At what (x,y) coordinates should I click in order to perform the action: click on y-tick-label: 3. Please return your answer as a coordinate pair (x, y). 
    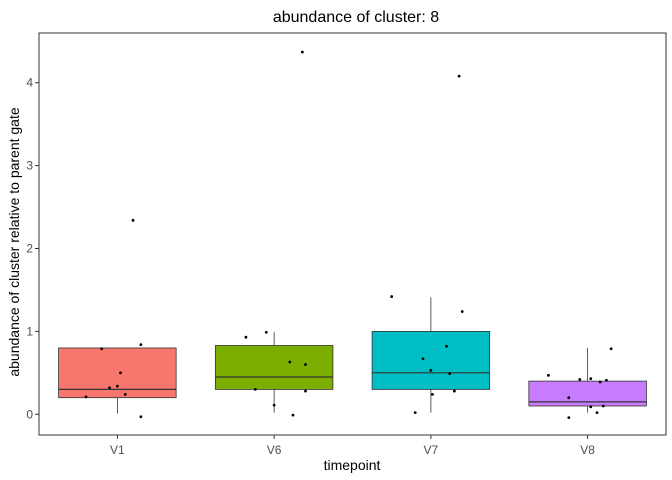
    Looking at the image, I should click on (29, 166).